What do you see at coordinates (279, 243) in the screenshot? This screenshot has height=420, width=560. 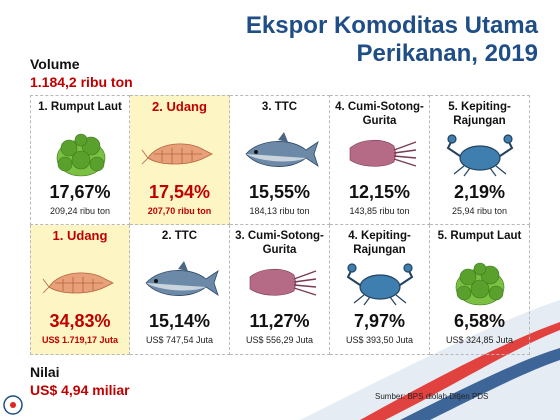 I see `cell-name: 3. Cumi-Sotong-Gurita` at bounding box center [279, 243].